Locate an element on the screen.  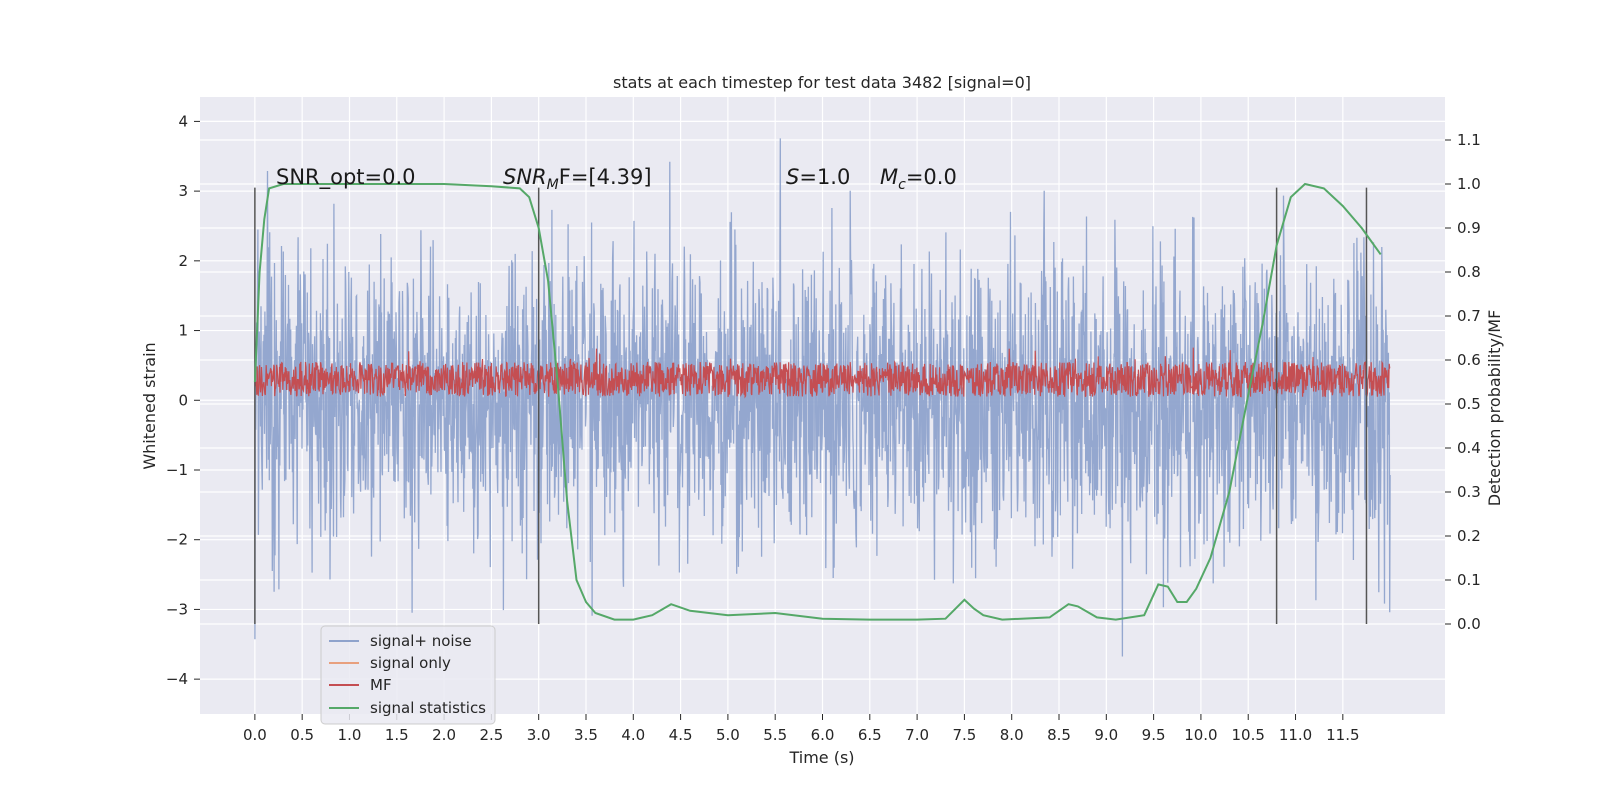
x-tick-label: 8.5 is located at coordinates (1059, 735).